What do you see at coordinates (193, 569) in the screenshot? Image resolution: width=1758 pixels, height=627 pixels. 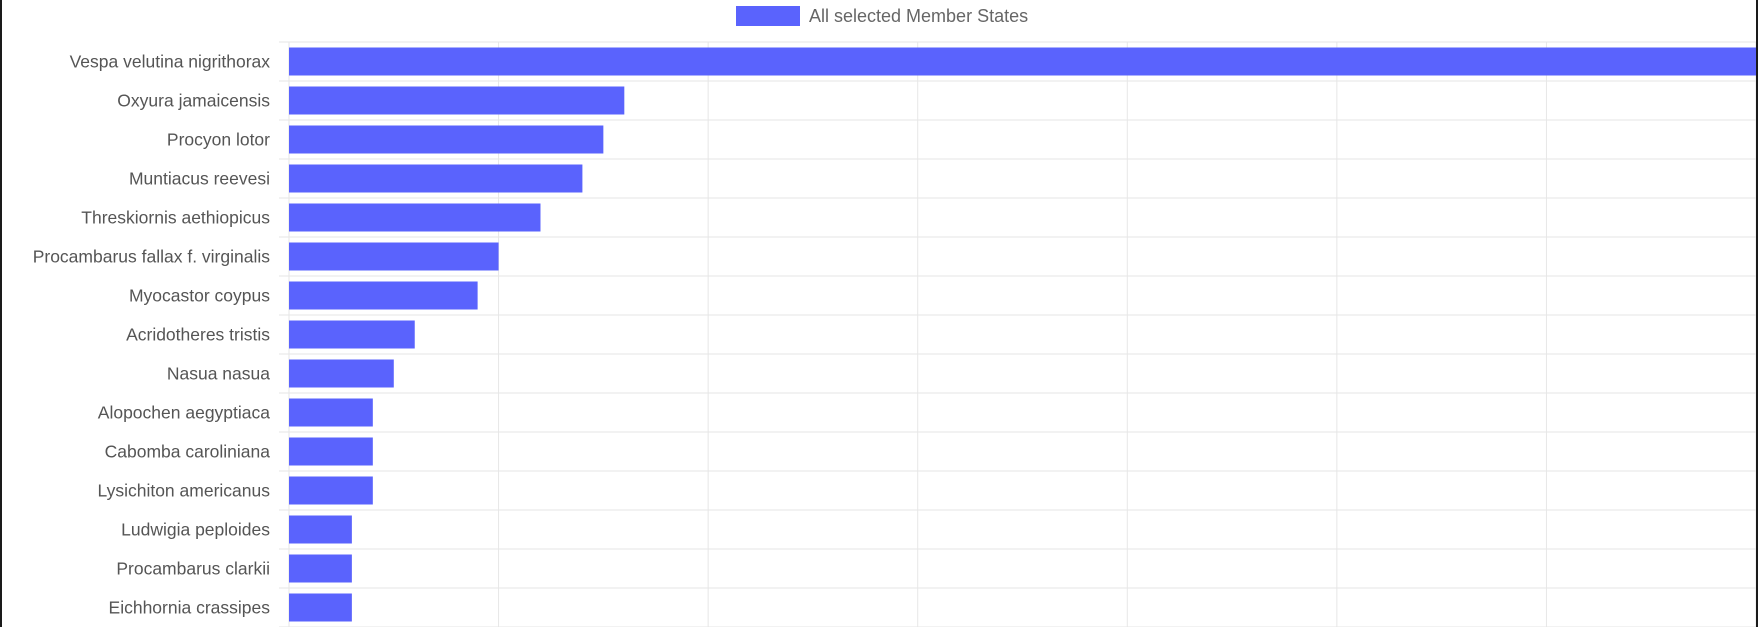 I see `category-label: Procambarus clarkii` at bounding box center [193, 569].